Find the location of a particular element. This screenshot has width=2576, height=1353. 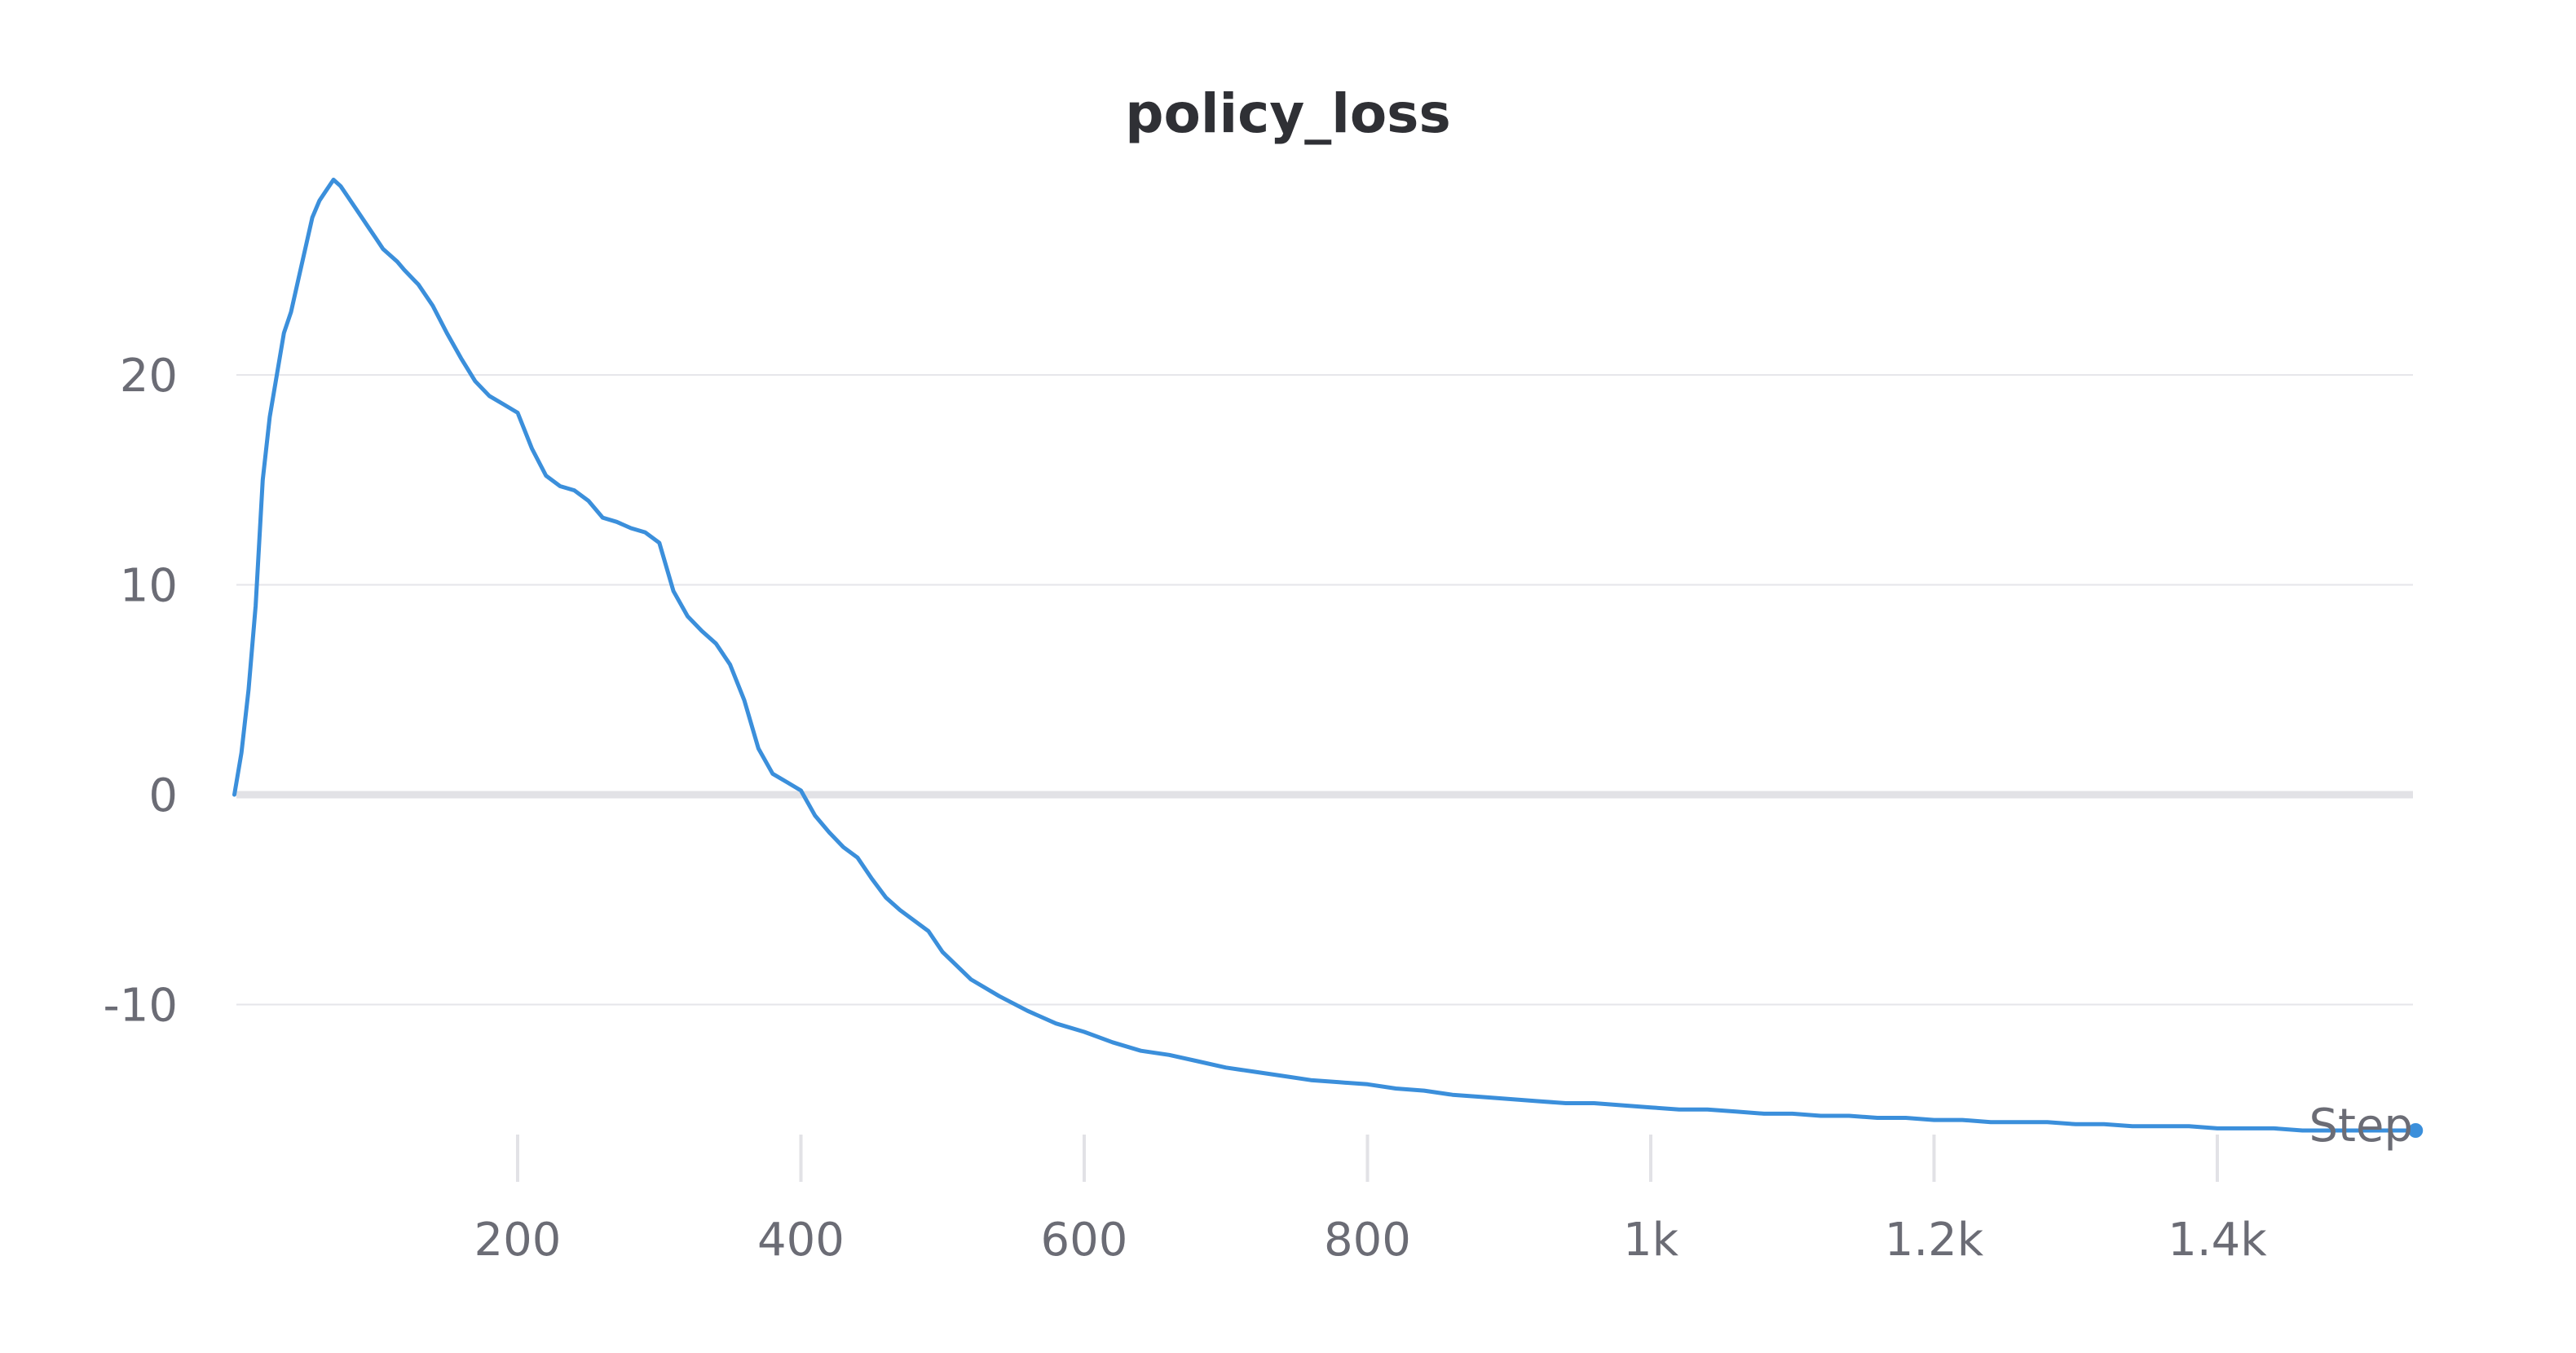

x-tick-label: 1.2k is located at coordinates (1934, 1240).